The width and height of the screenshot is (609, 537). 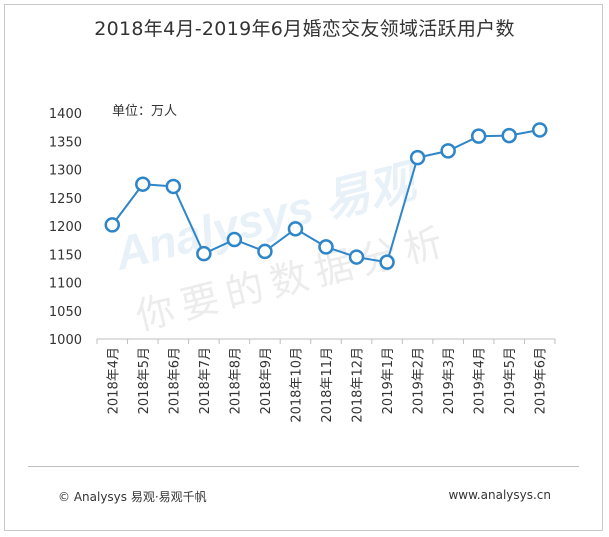 I want to click on x-tick-label: 2018年6月, so click(x=174, y=380).